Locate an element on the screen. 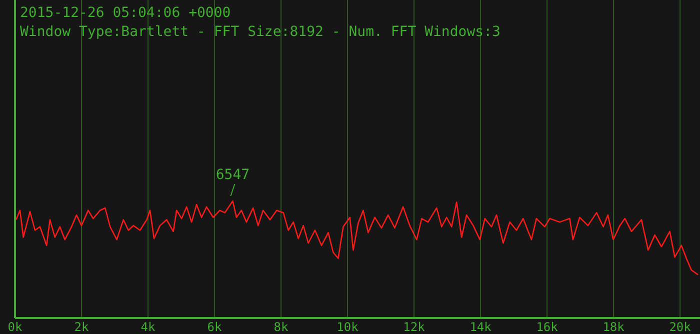  annotation: 6547 is located at coordinates (233, 175).